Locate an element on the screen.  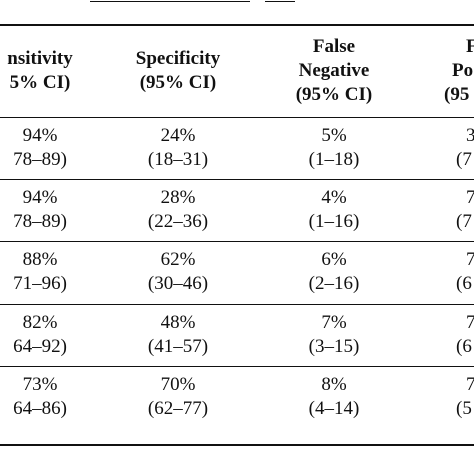
cell-ci: 64–92) is located at coordinates (40, 346).